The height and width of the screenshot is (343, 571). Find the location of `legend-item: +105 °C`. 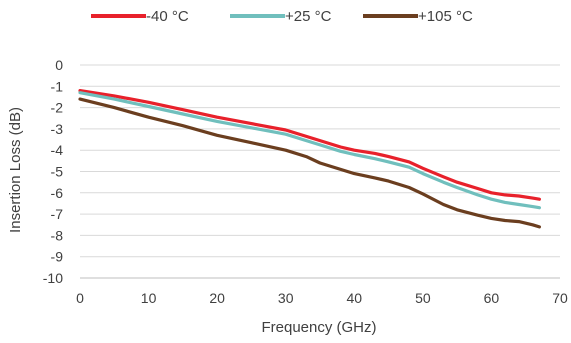

legend-item: +105 °C is located at coordinates (418, 16).